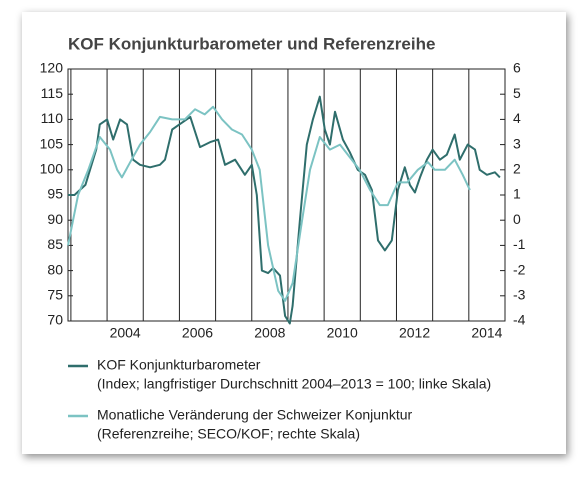 The image size is (588, 478). Describe the element at coordinates (52, 143) in the screenshot. I see `y-tick-label: 105` at that location.